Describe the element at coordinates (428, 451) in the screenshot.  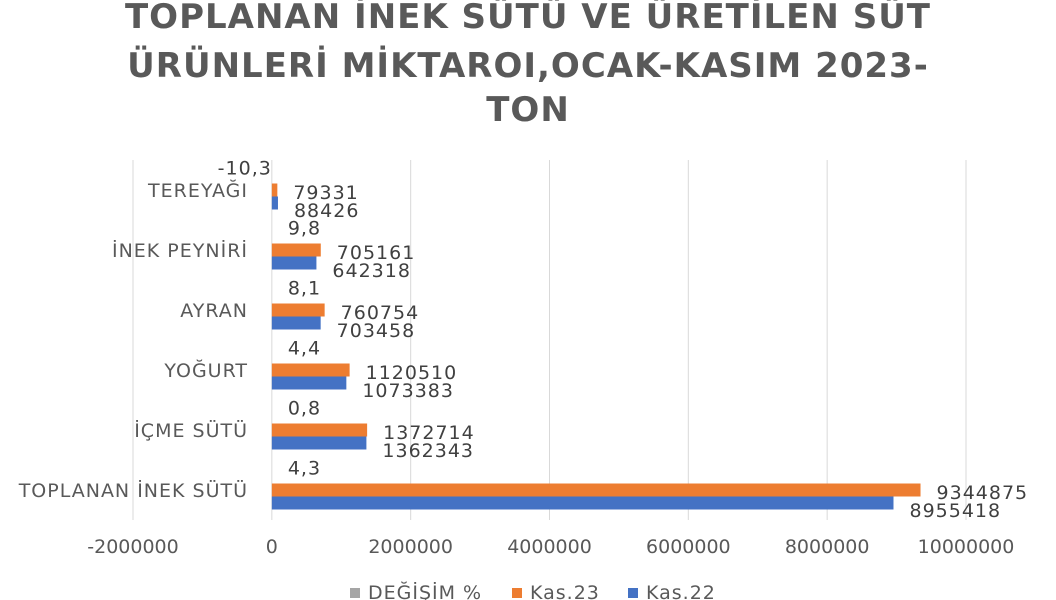
I see `data-label-kas-22-icme-sutu: 1362343` at that location.